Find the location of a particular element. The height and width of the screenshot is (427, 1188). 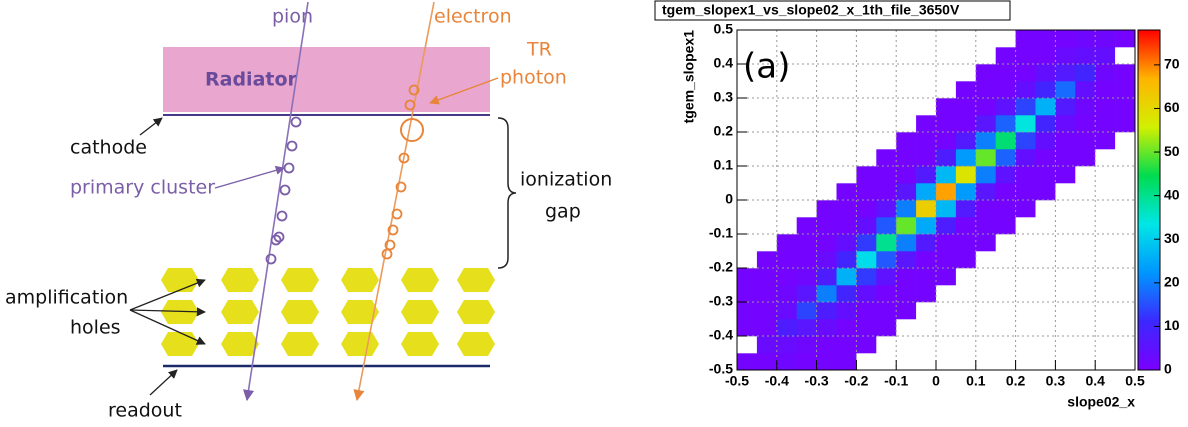

radiator-label: Radiator is located at coordinates (251, 80).